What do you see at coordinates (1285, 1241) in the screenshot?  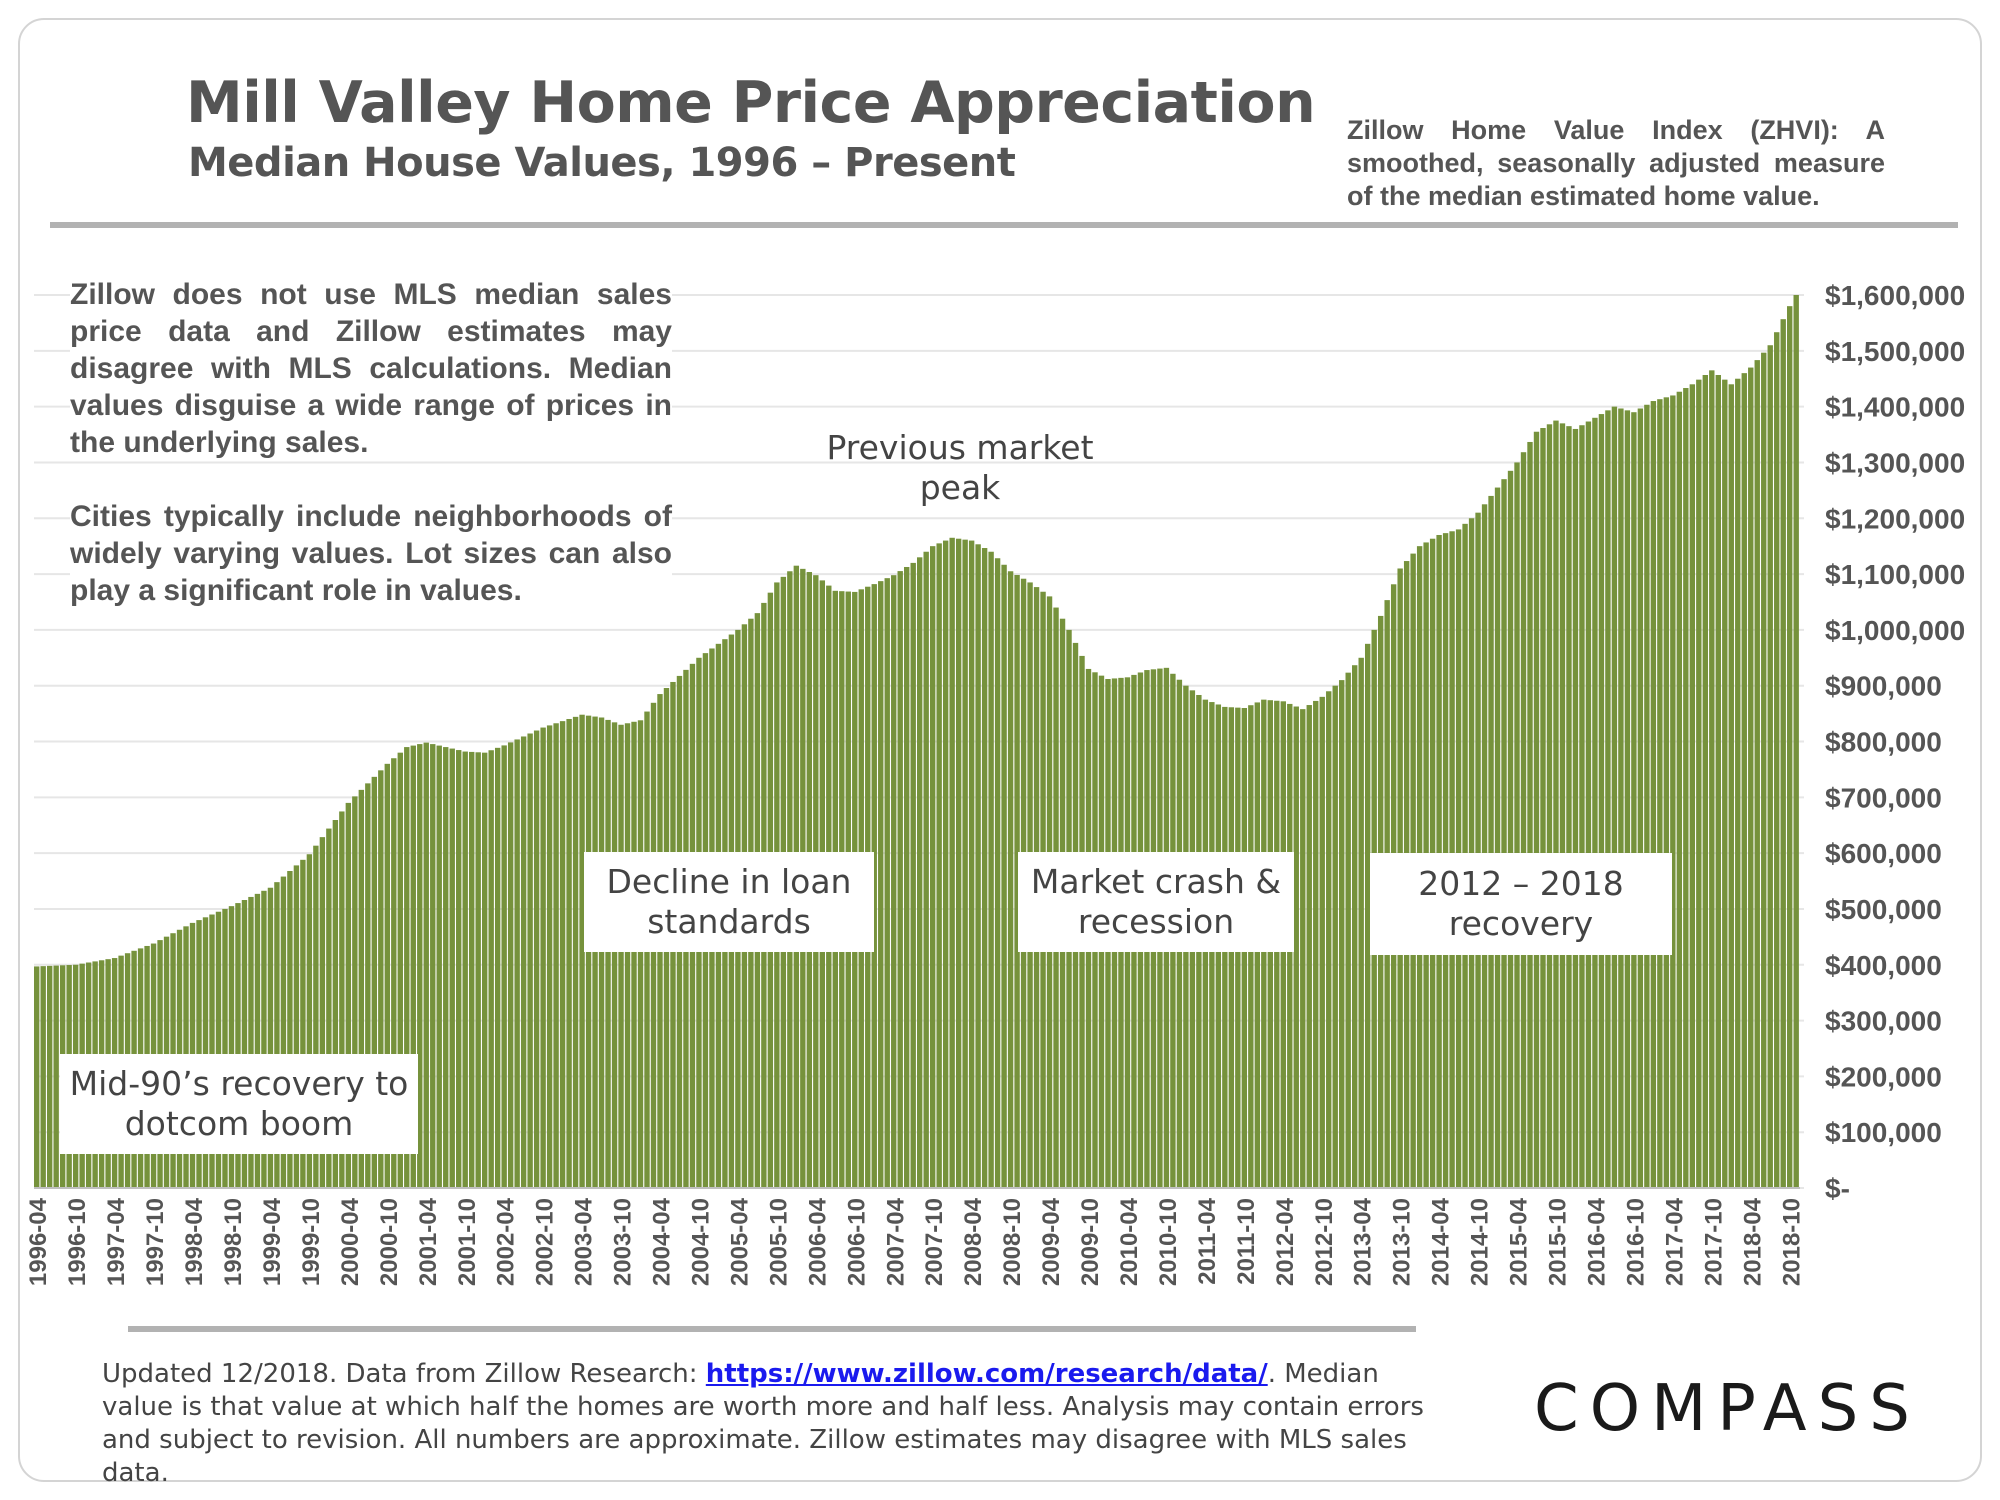 I see `x-tick-label: 2012-04` at bounding box center [1285, 1241].